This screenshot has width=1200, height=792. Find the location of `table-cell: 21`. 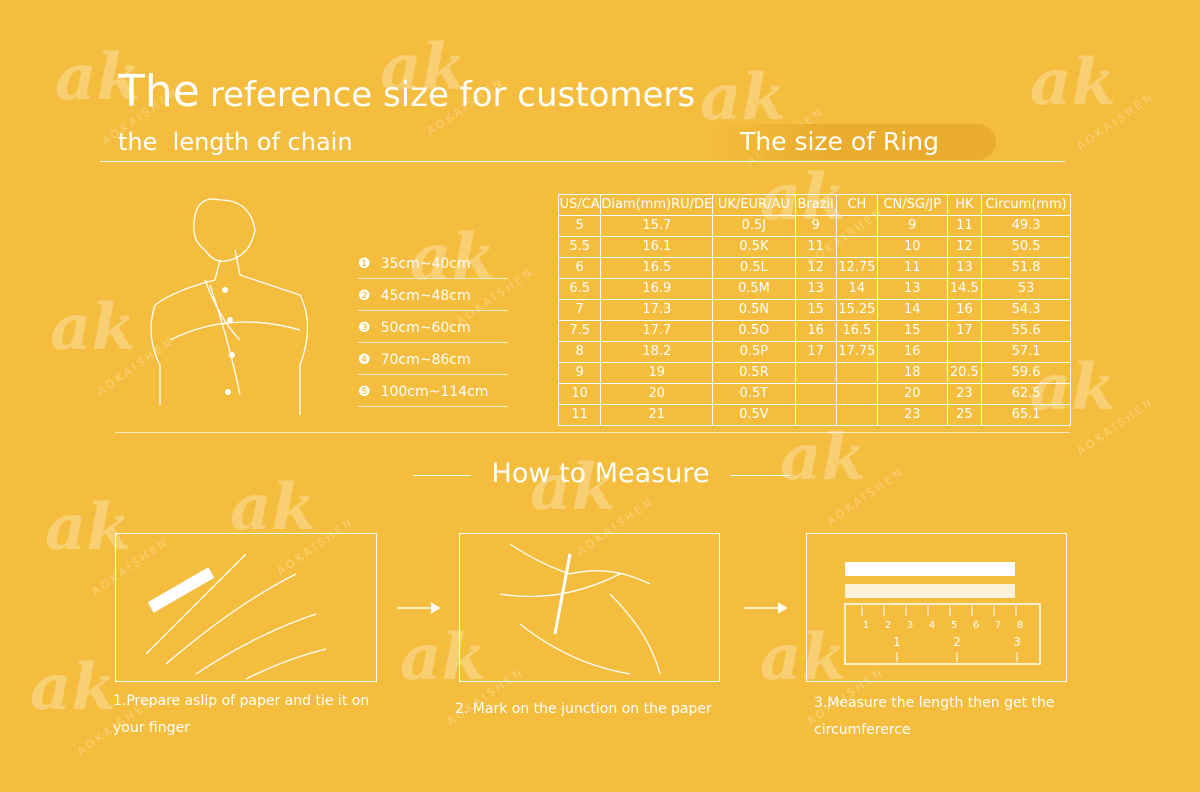

table-cell: 21 is located at coordinates (657, 415).